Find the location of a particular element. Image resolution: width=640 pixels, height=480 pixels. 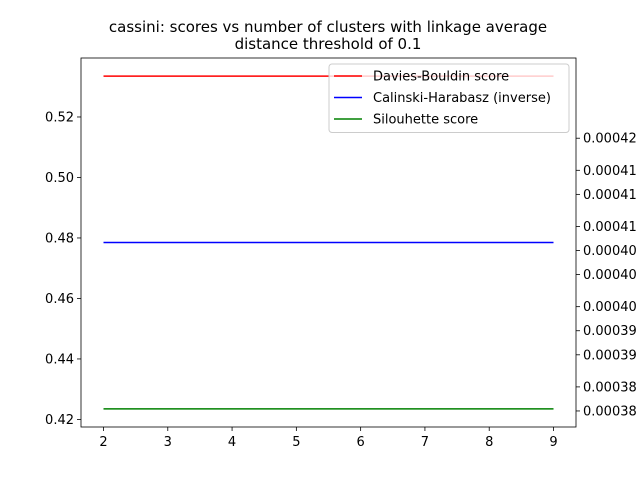

legend-label-3: Silouhette score is located at coordinates (425, 120).